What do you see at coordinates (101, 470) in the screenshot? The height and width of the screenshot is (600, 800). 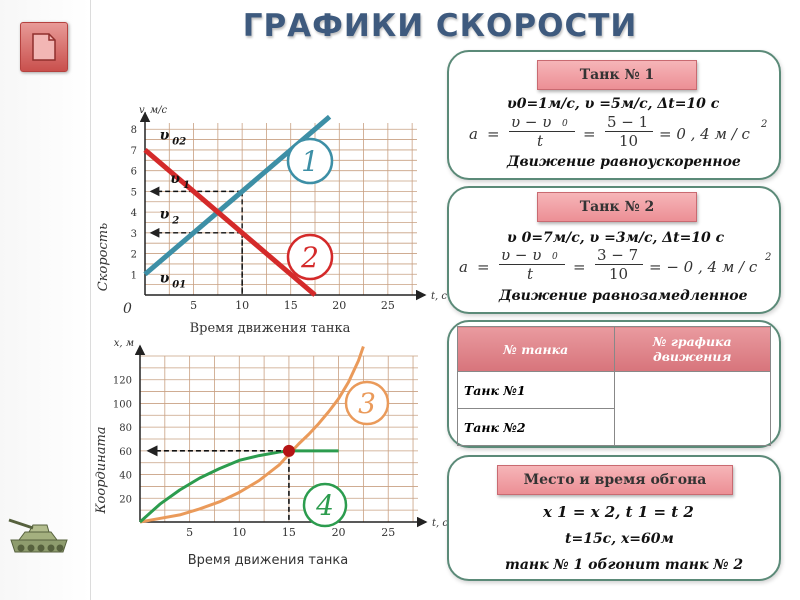 I see `coordinate-ylabel: Координата` at bounding box center [101, 470].